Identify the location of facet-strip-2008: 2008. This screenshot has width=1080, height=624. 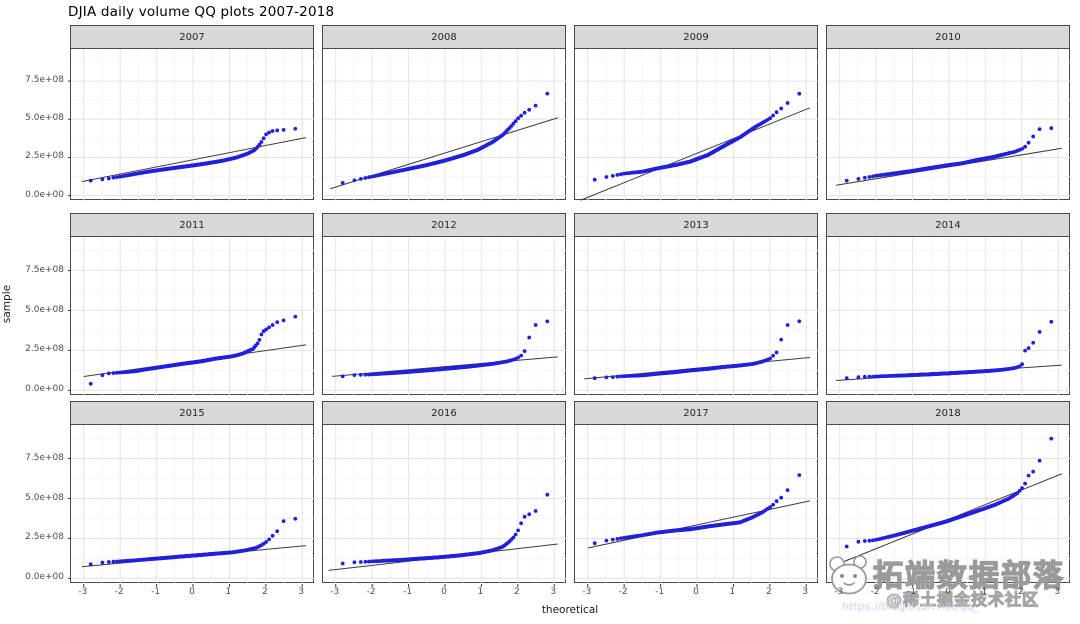
(444, 36).